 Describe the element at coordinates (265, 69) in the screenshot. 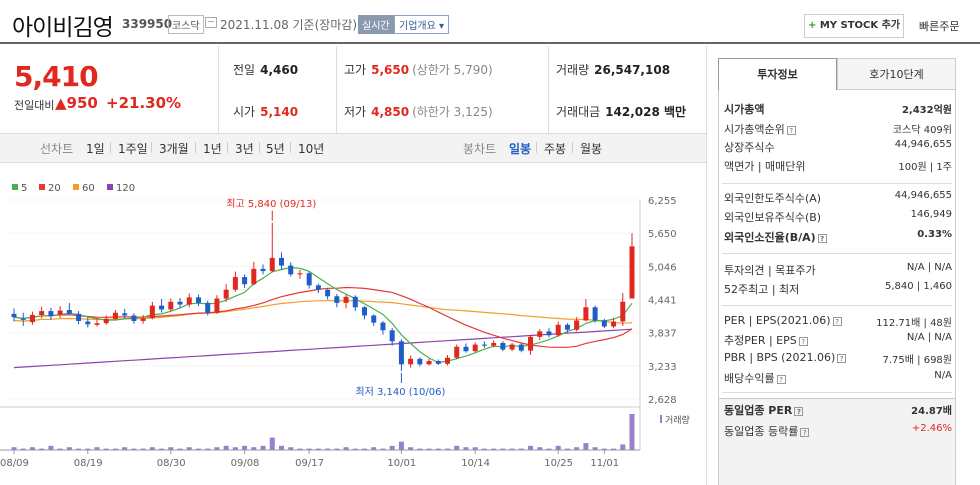

I see `prev-close: 전일 4,460` at that location.